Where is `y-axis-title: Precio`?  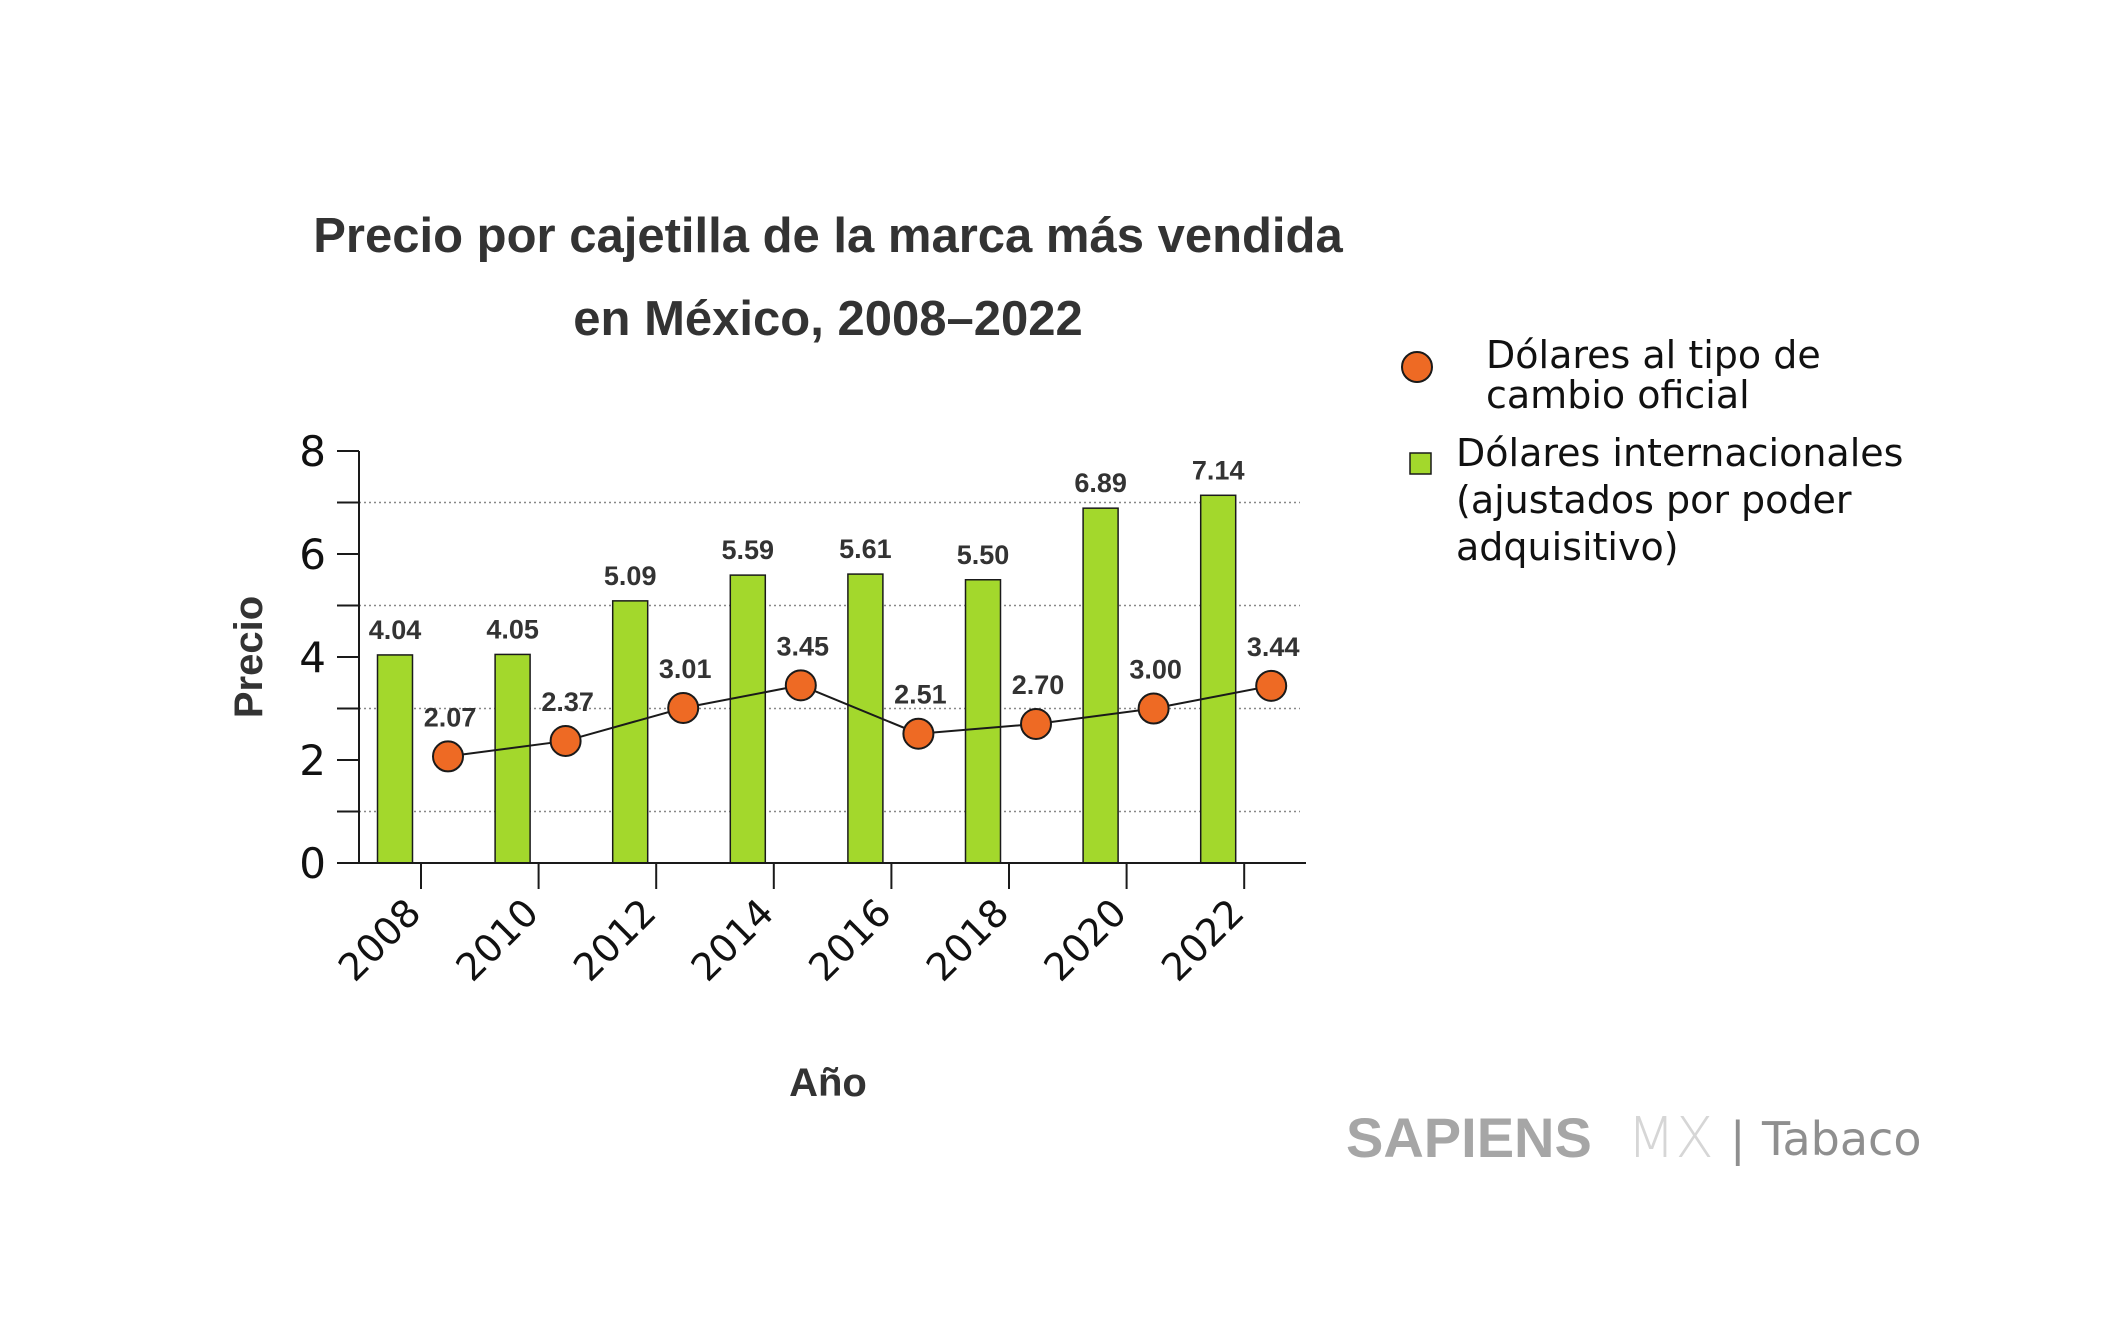
y-axis-title: Precio is located at coordinates (249, 657).